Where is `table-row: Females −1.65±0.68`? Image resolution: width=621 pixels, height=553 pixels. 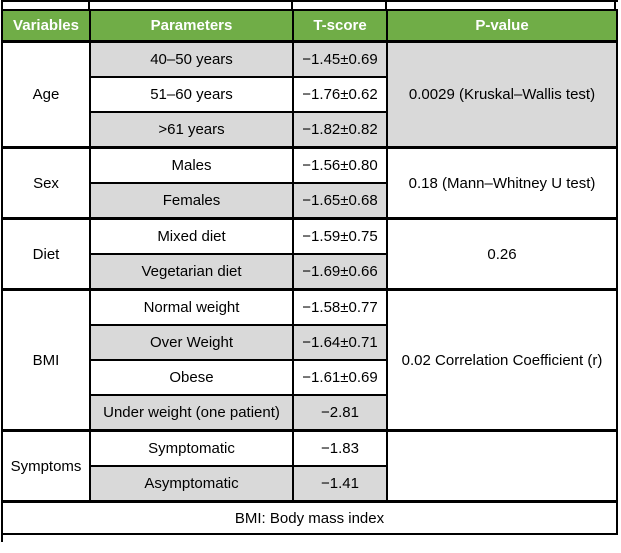
table-row: Females −1.65±0.68 is located at coordinates (309, 201).